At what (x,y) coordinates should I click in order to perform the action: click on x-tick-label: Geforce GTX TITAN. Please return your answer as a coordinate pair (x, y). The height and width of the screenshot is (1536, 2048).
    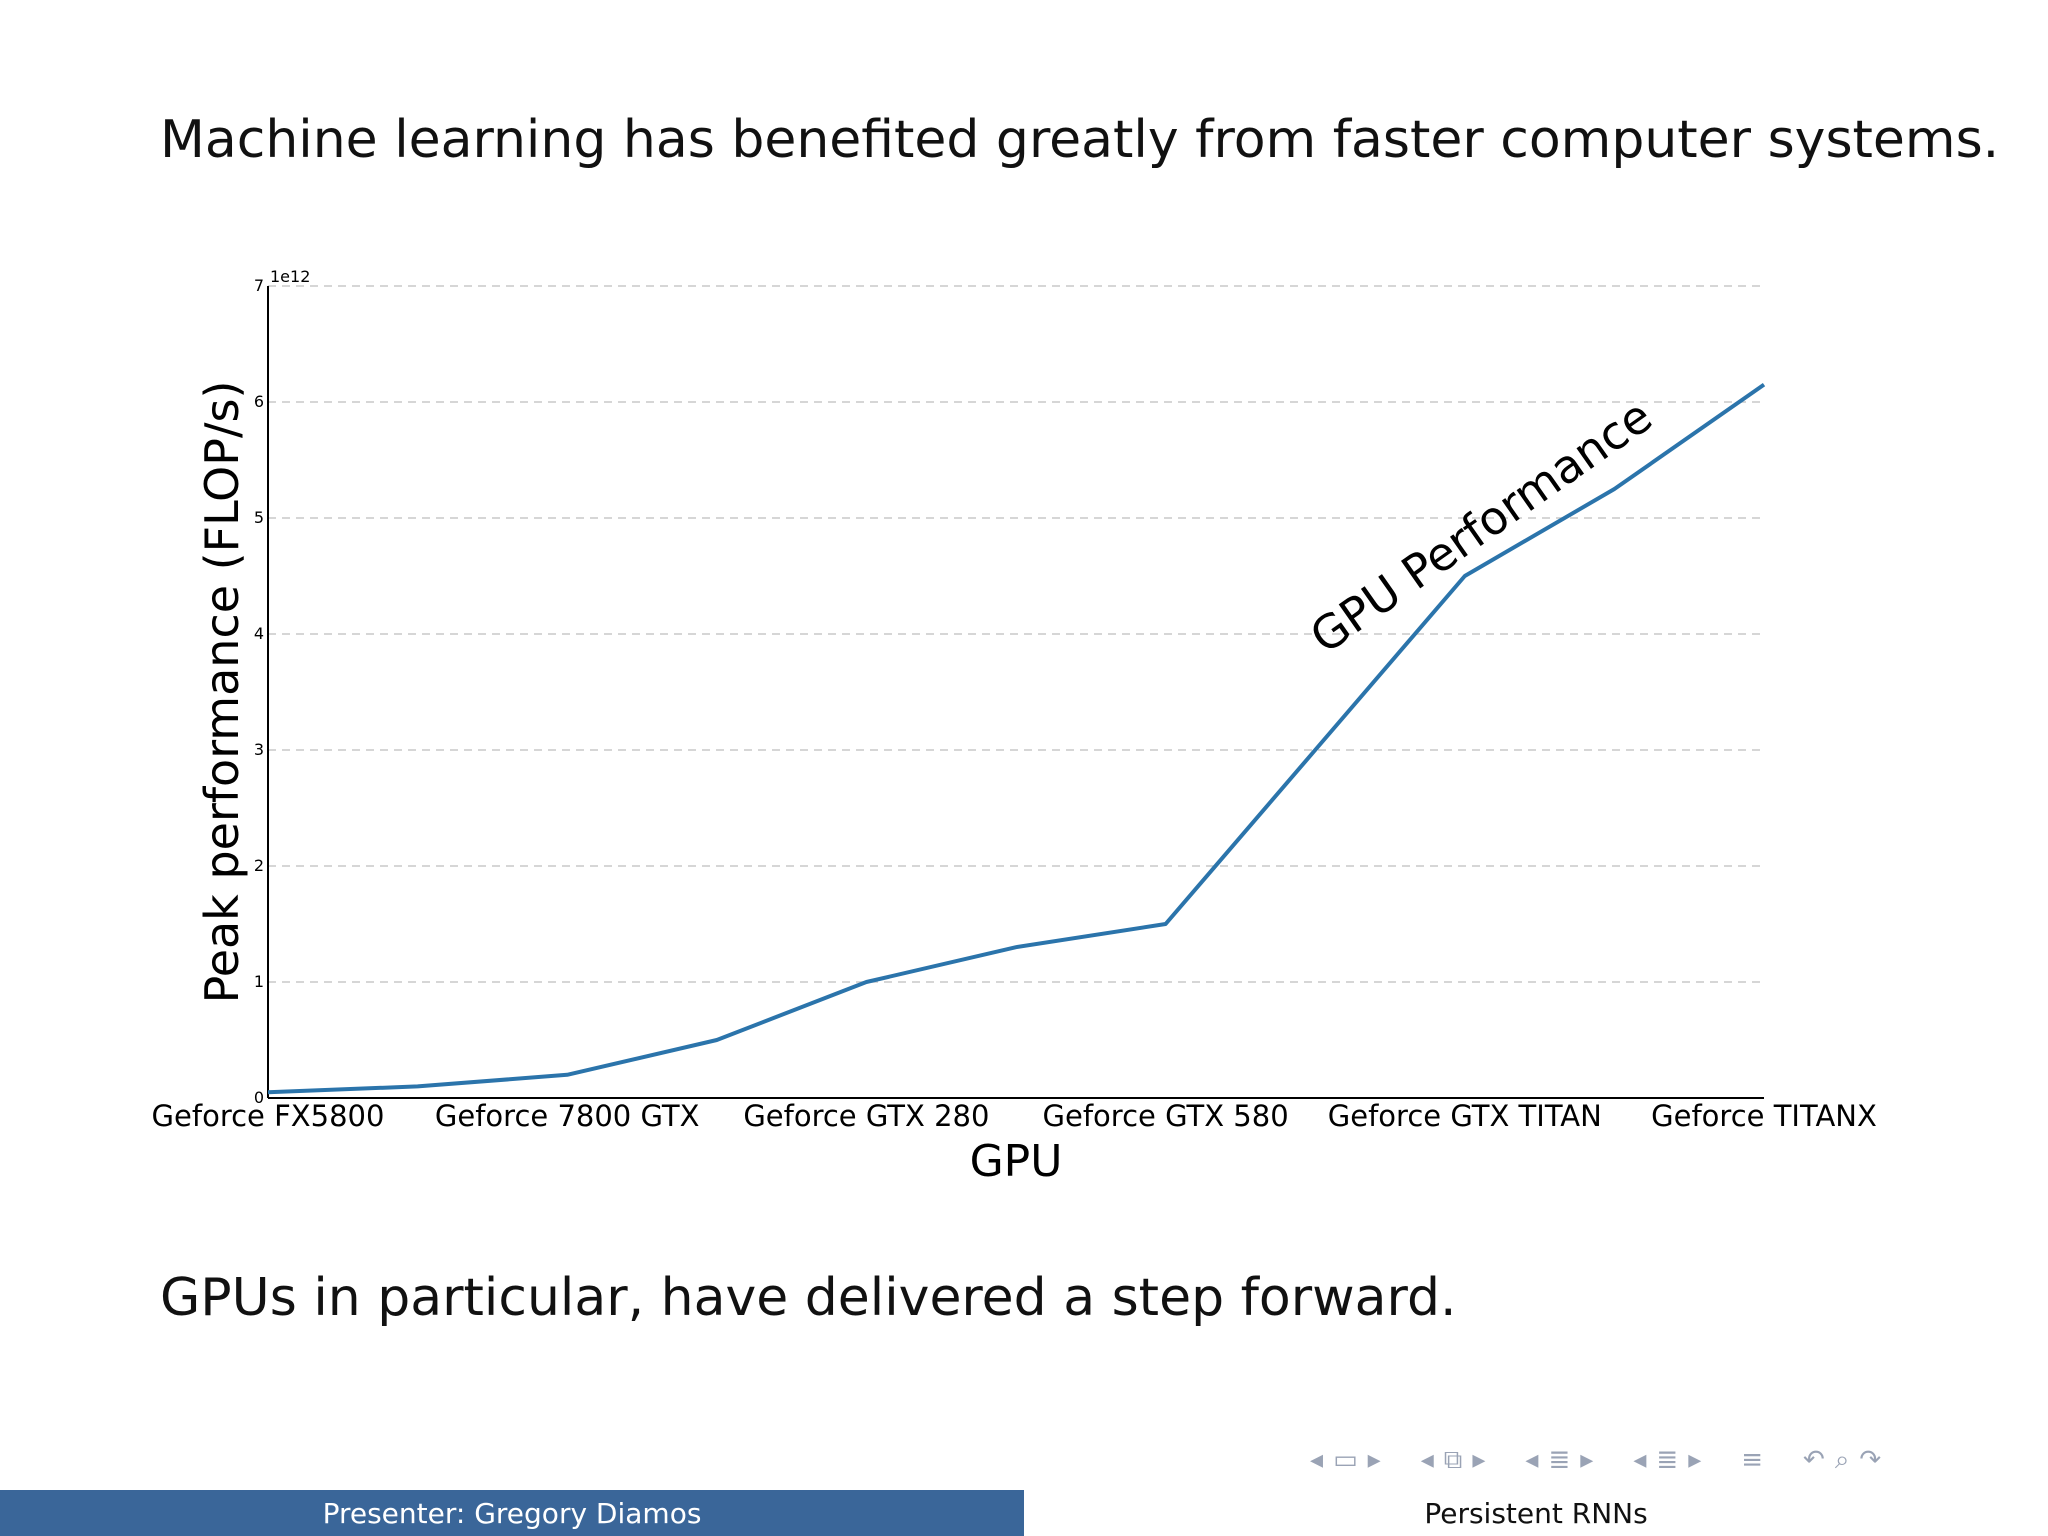
    Looking at the image, I should click on (1465, 1116).